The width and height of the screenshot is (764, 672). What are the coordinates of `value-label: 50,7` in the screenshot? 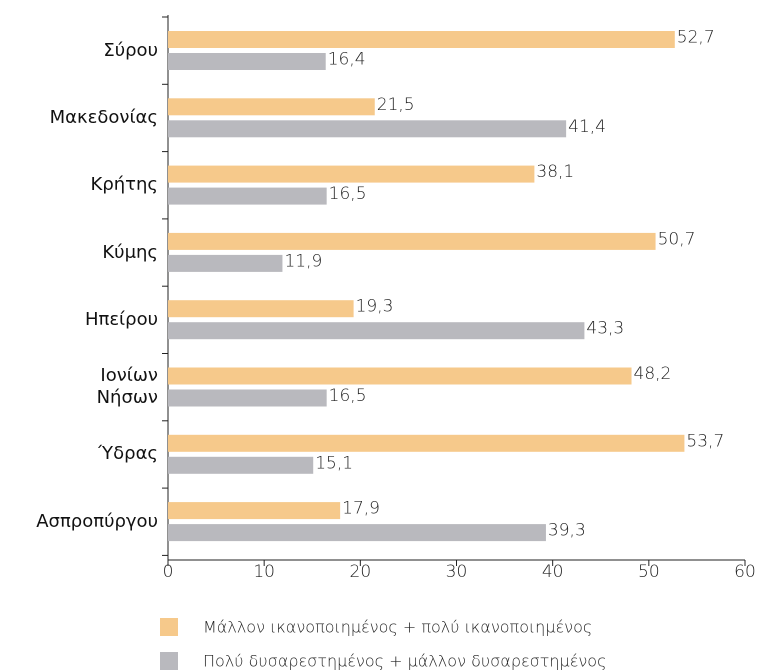 It's located at (677, 239).